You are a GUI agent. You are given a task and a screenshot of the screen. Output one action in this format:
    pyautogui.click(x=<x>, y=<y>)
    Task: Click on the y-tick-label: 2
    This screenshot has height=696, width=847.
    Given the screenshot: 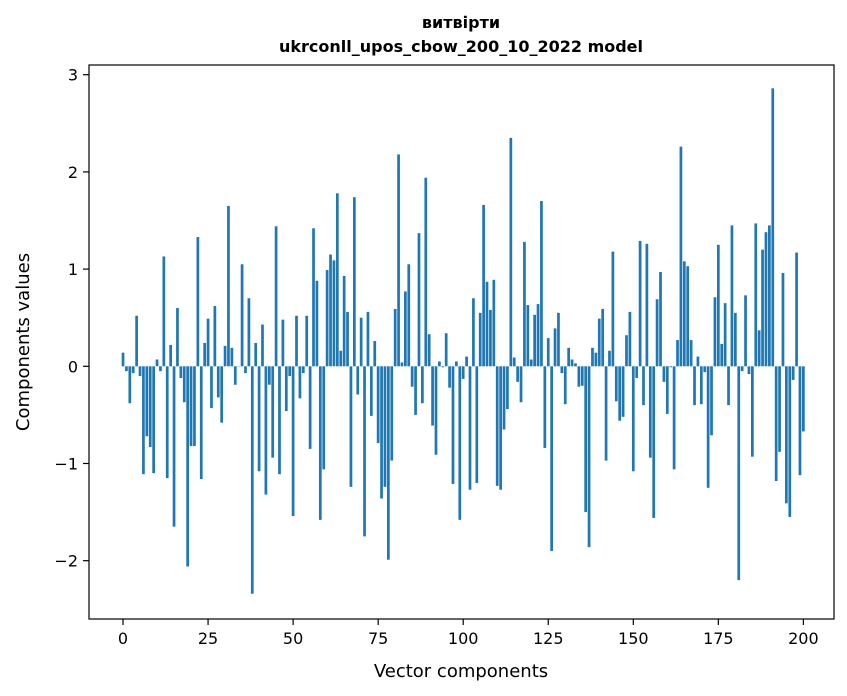 What is the action you would take?
    pyautogui.click(x=73, y=172)
    